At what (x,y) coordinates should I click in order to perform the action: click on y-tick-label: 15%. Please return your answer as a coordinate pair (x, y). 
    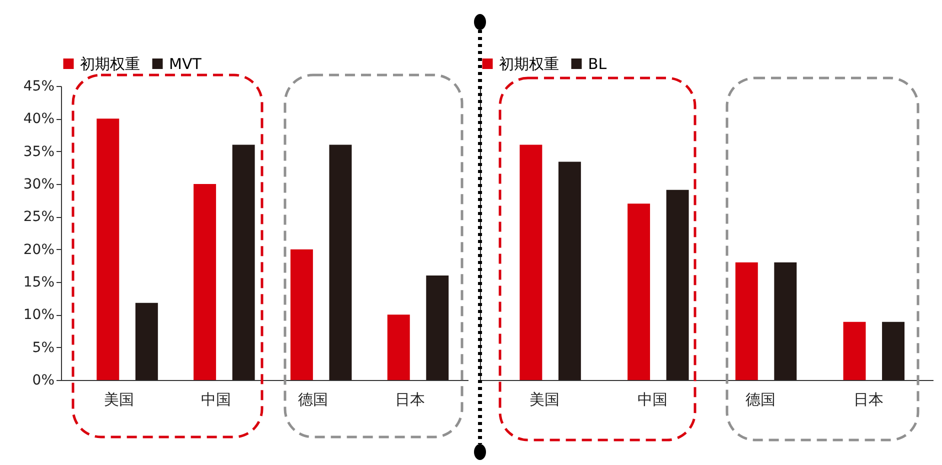
    Looking at the image, I should click on (38, 282).